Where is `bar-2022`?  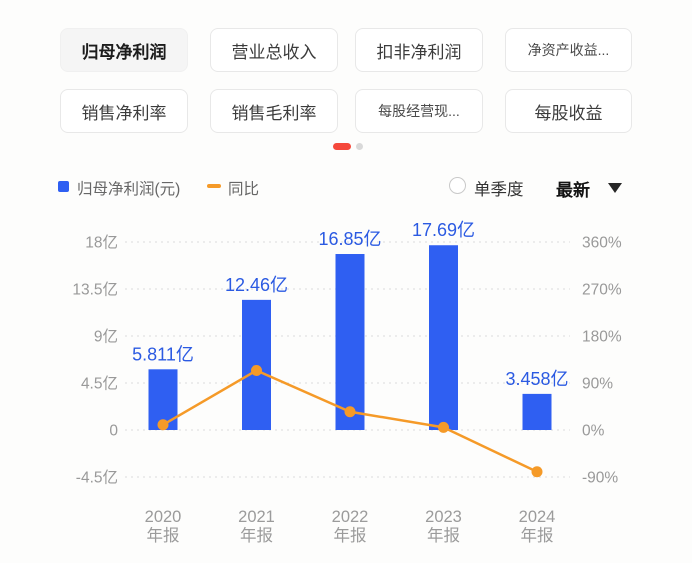 bar-2022 is located at coordinates (350, 342).